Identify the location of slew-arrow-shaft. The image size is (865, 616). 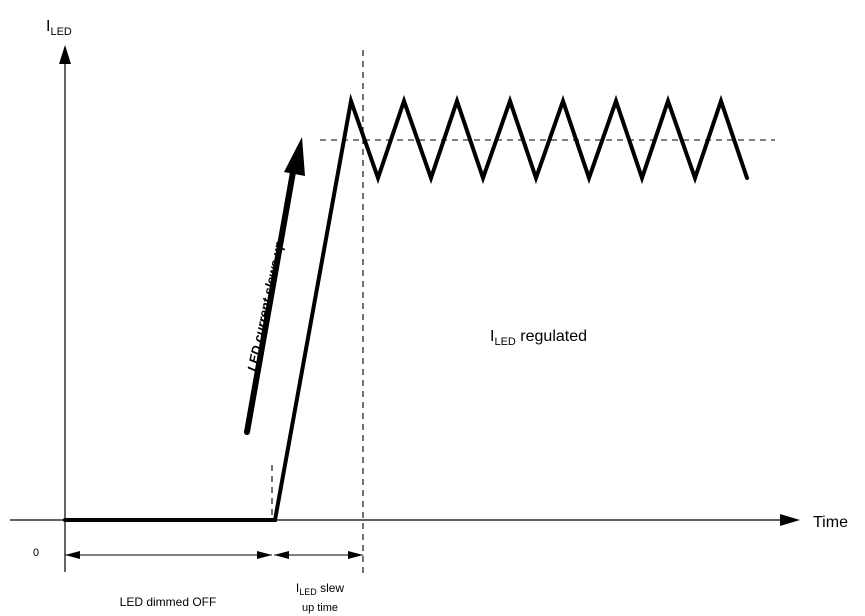
(270, 302).